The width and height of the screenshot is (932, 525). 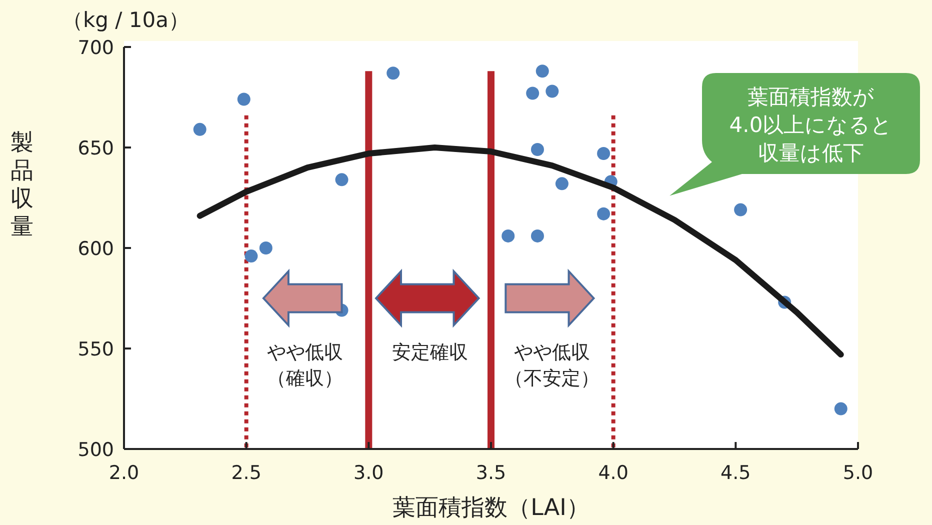 What do you see at coordinates (430, 353) in the screenshot?
I see `annotation: 安定確収` at bounding box center [430, 353].